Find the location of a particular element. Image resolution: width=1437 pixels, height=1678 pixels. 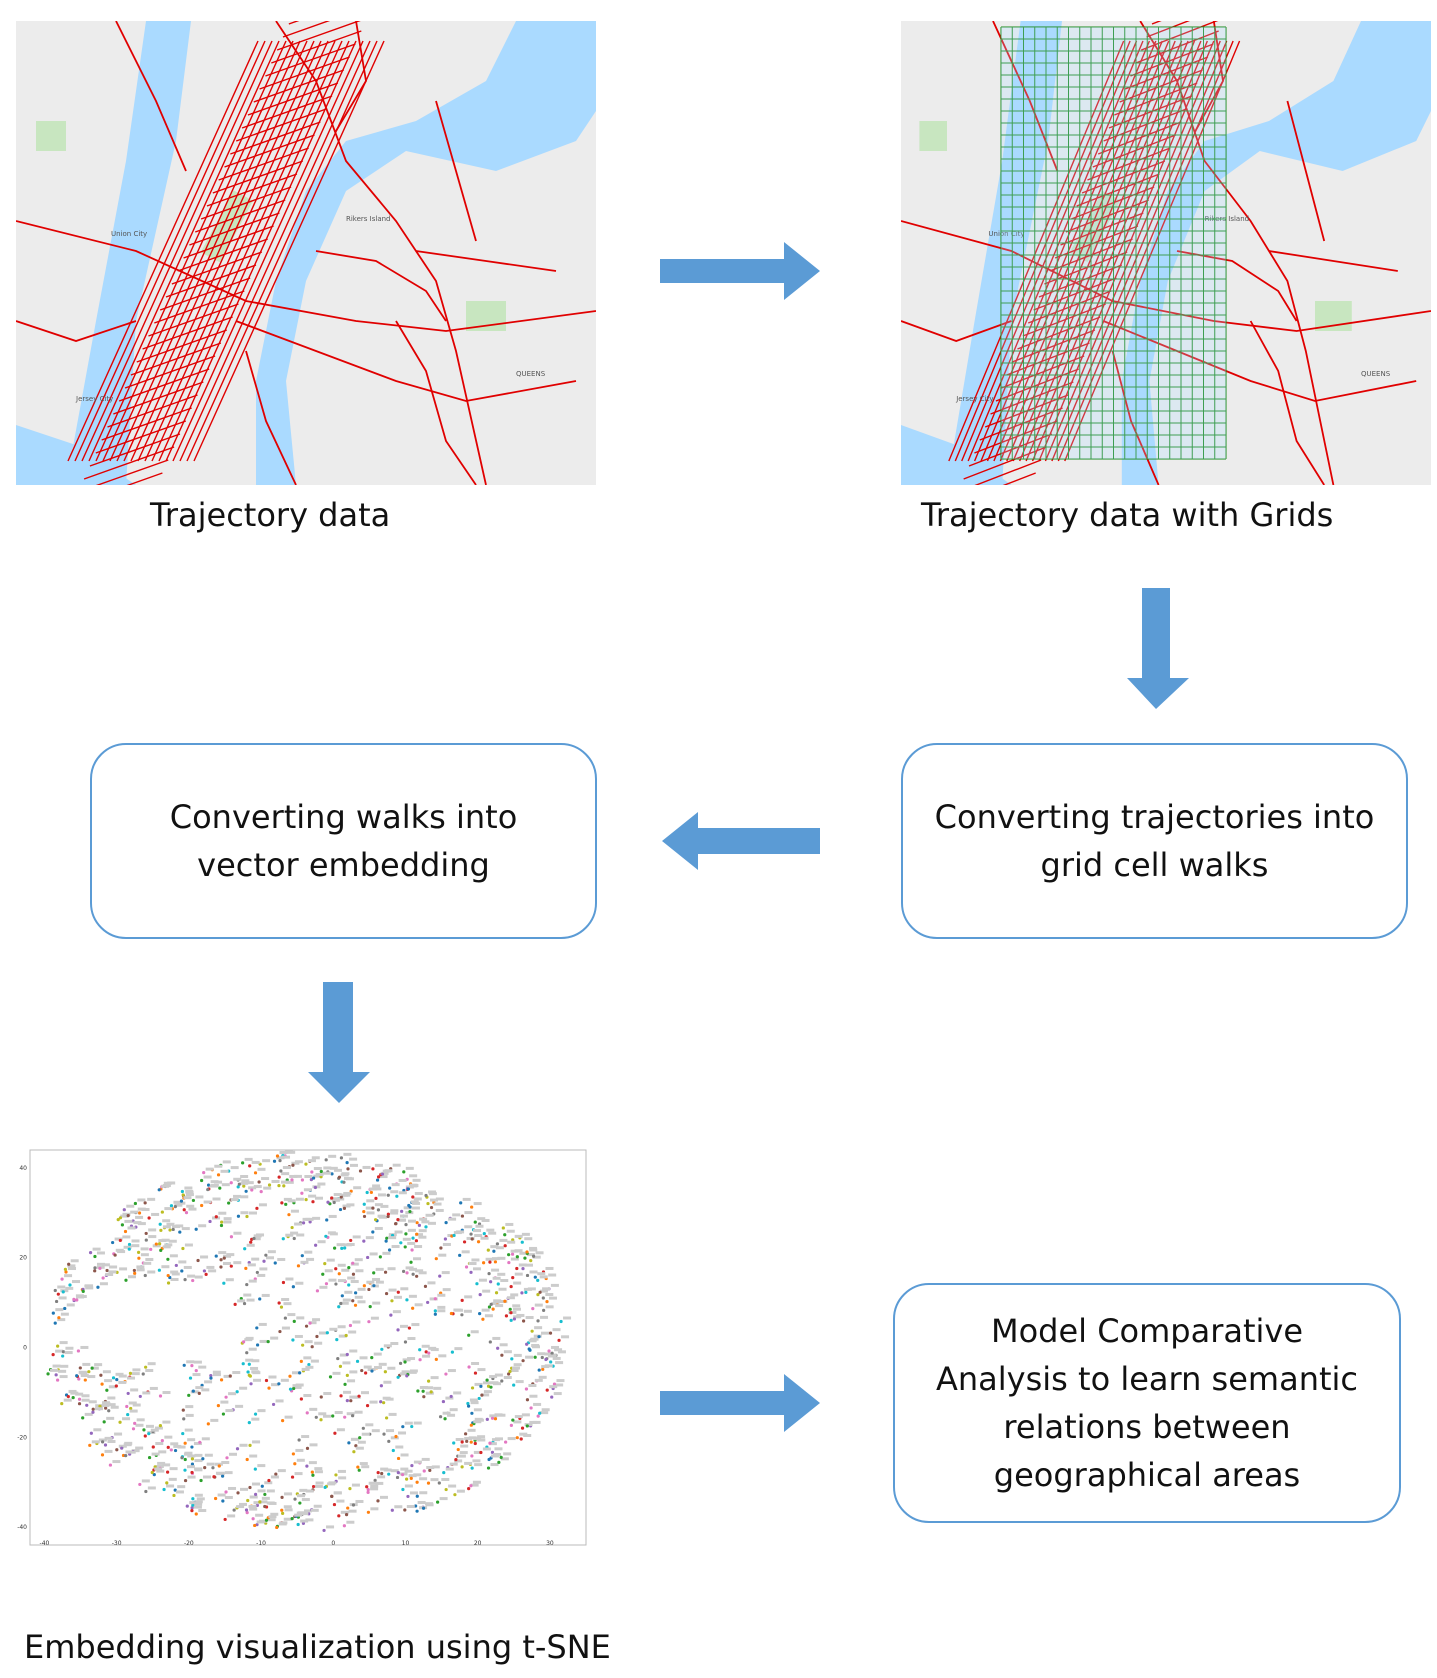

bay is located at coordinates (76, 455).